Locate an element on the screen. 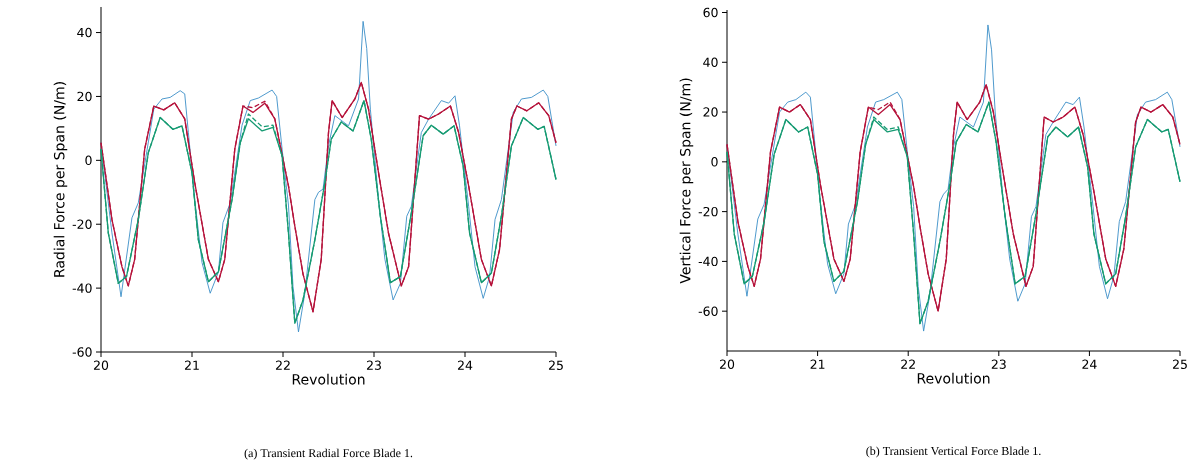 Image resolution: width=1202 pixels, height=469 pixels. text: (b) Transient Vertical Force Blade 1. is located at coordinates (953, 452).